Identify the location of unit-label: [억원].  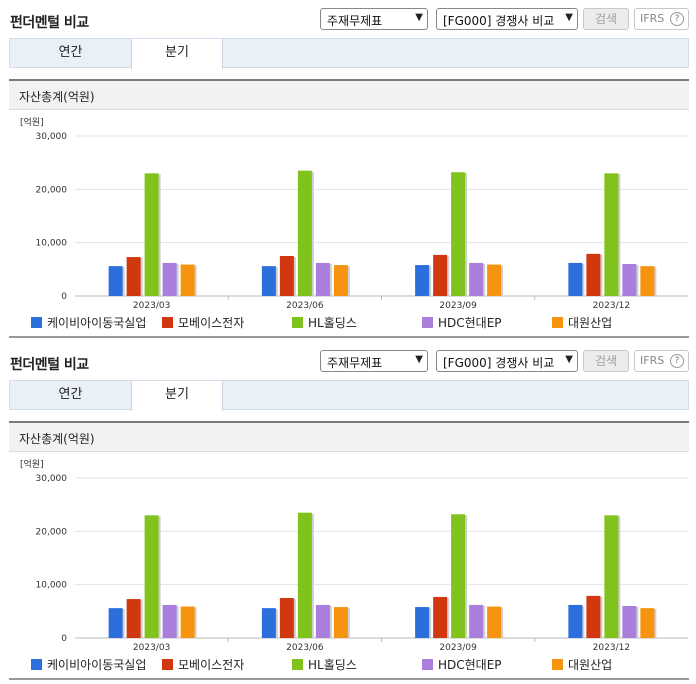
(32, 122).